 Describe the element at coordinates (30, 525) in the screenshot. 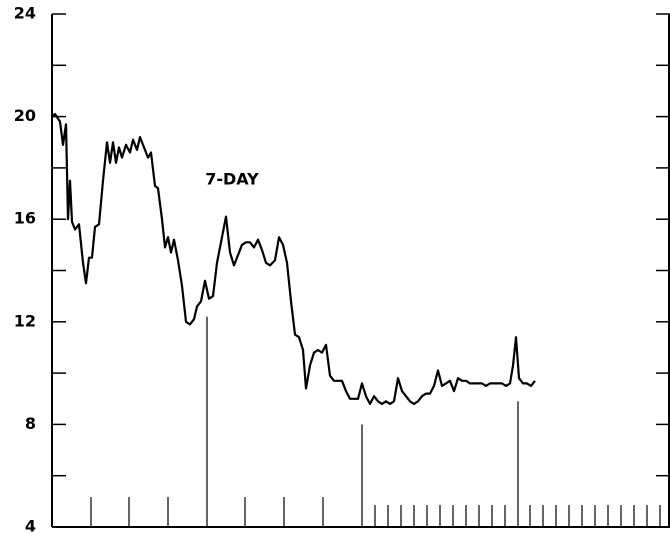

I see `y-tick-label: 4` at that location.